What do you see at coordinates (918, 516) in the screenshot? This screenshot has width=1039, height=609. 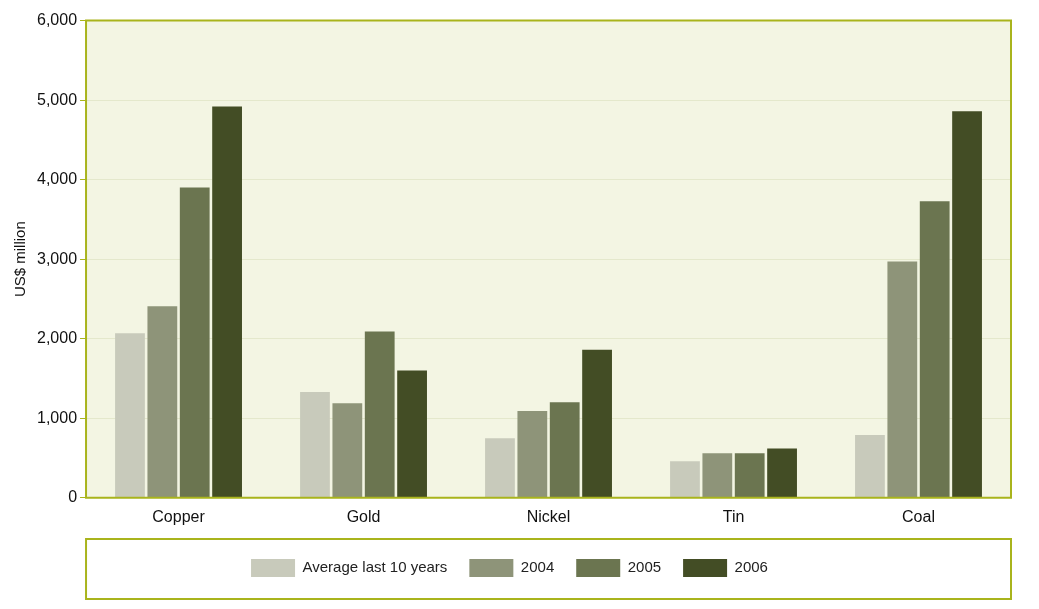 I see `x-tick-label: Coal` at bounding box center [918, 516].